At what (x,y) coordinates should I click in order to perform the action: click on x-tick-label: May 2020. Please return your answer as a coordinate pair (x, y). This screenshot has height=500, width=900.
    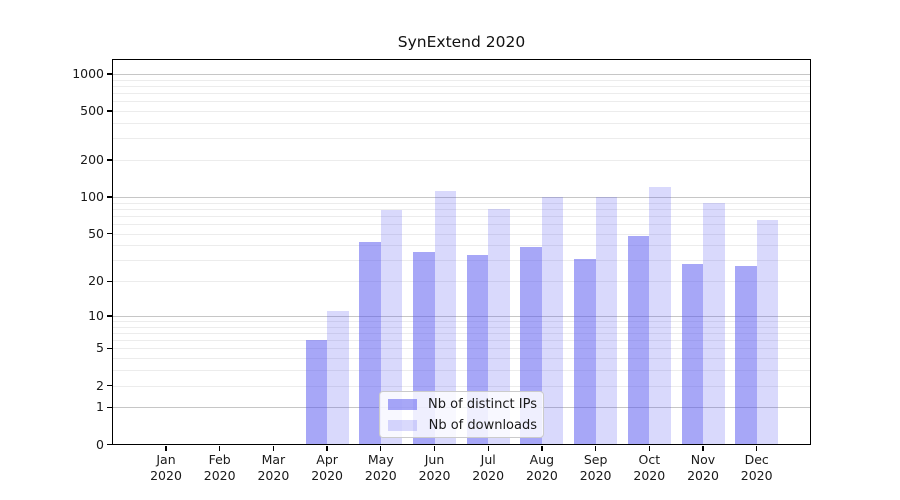
    Looking at the image, I should click on (380, 467).